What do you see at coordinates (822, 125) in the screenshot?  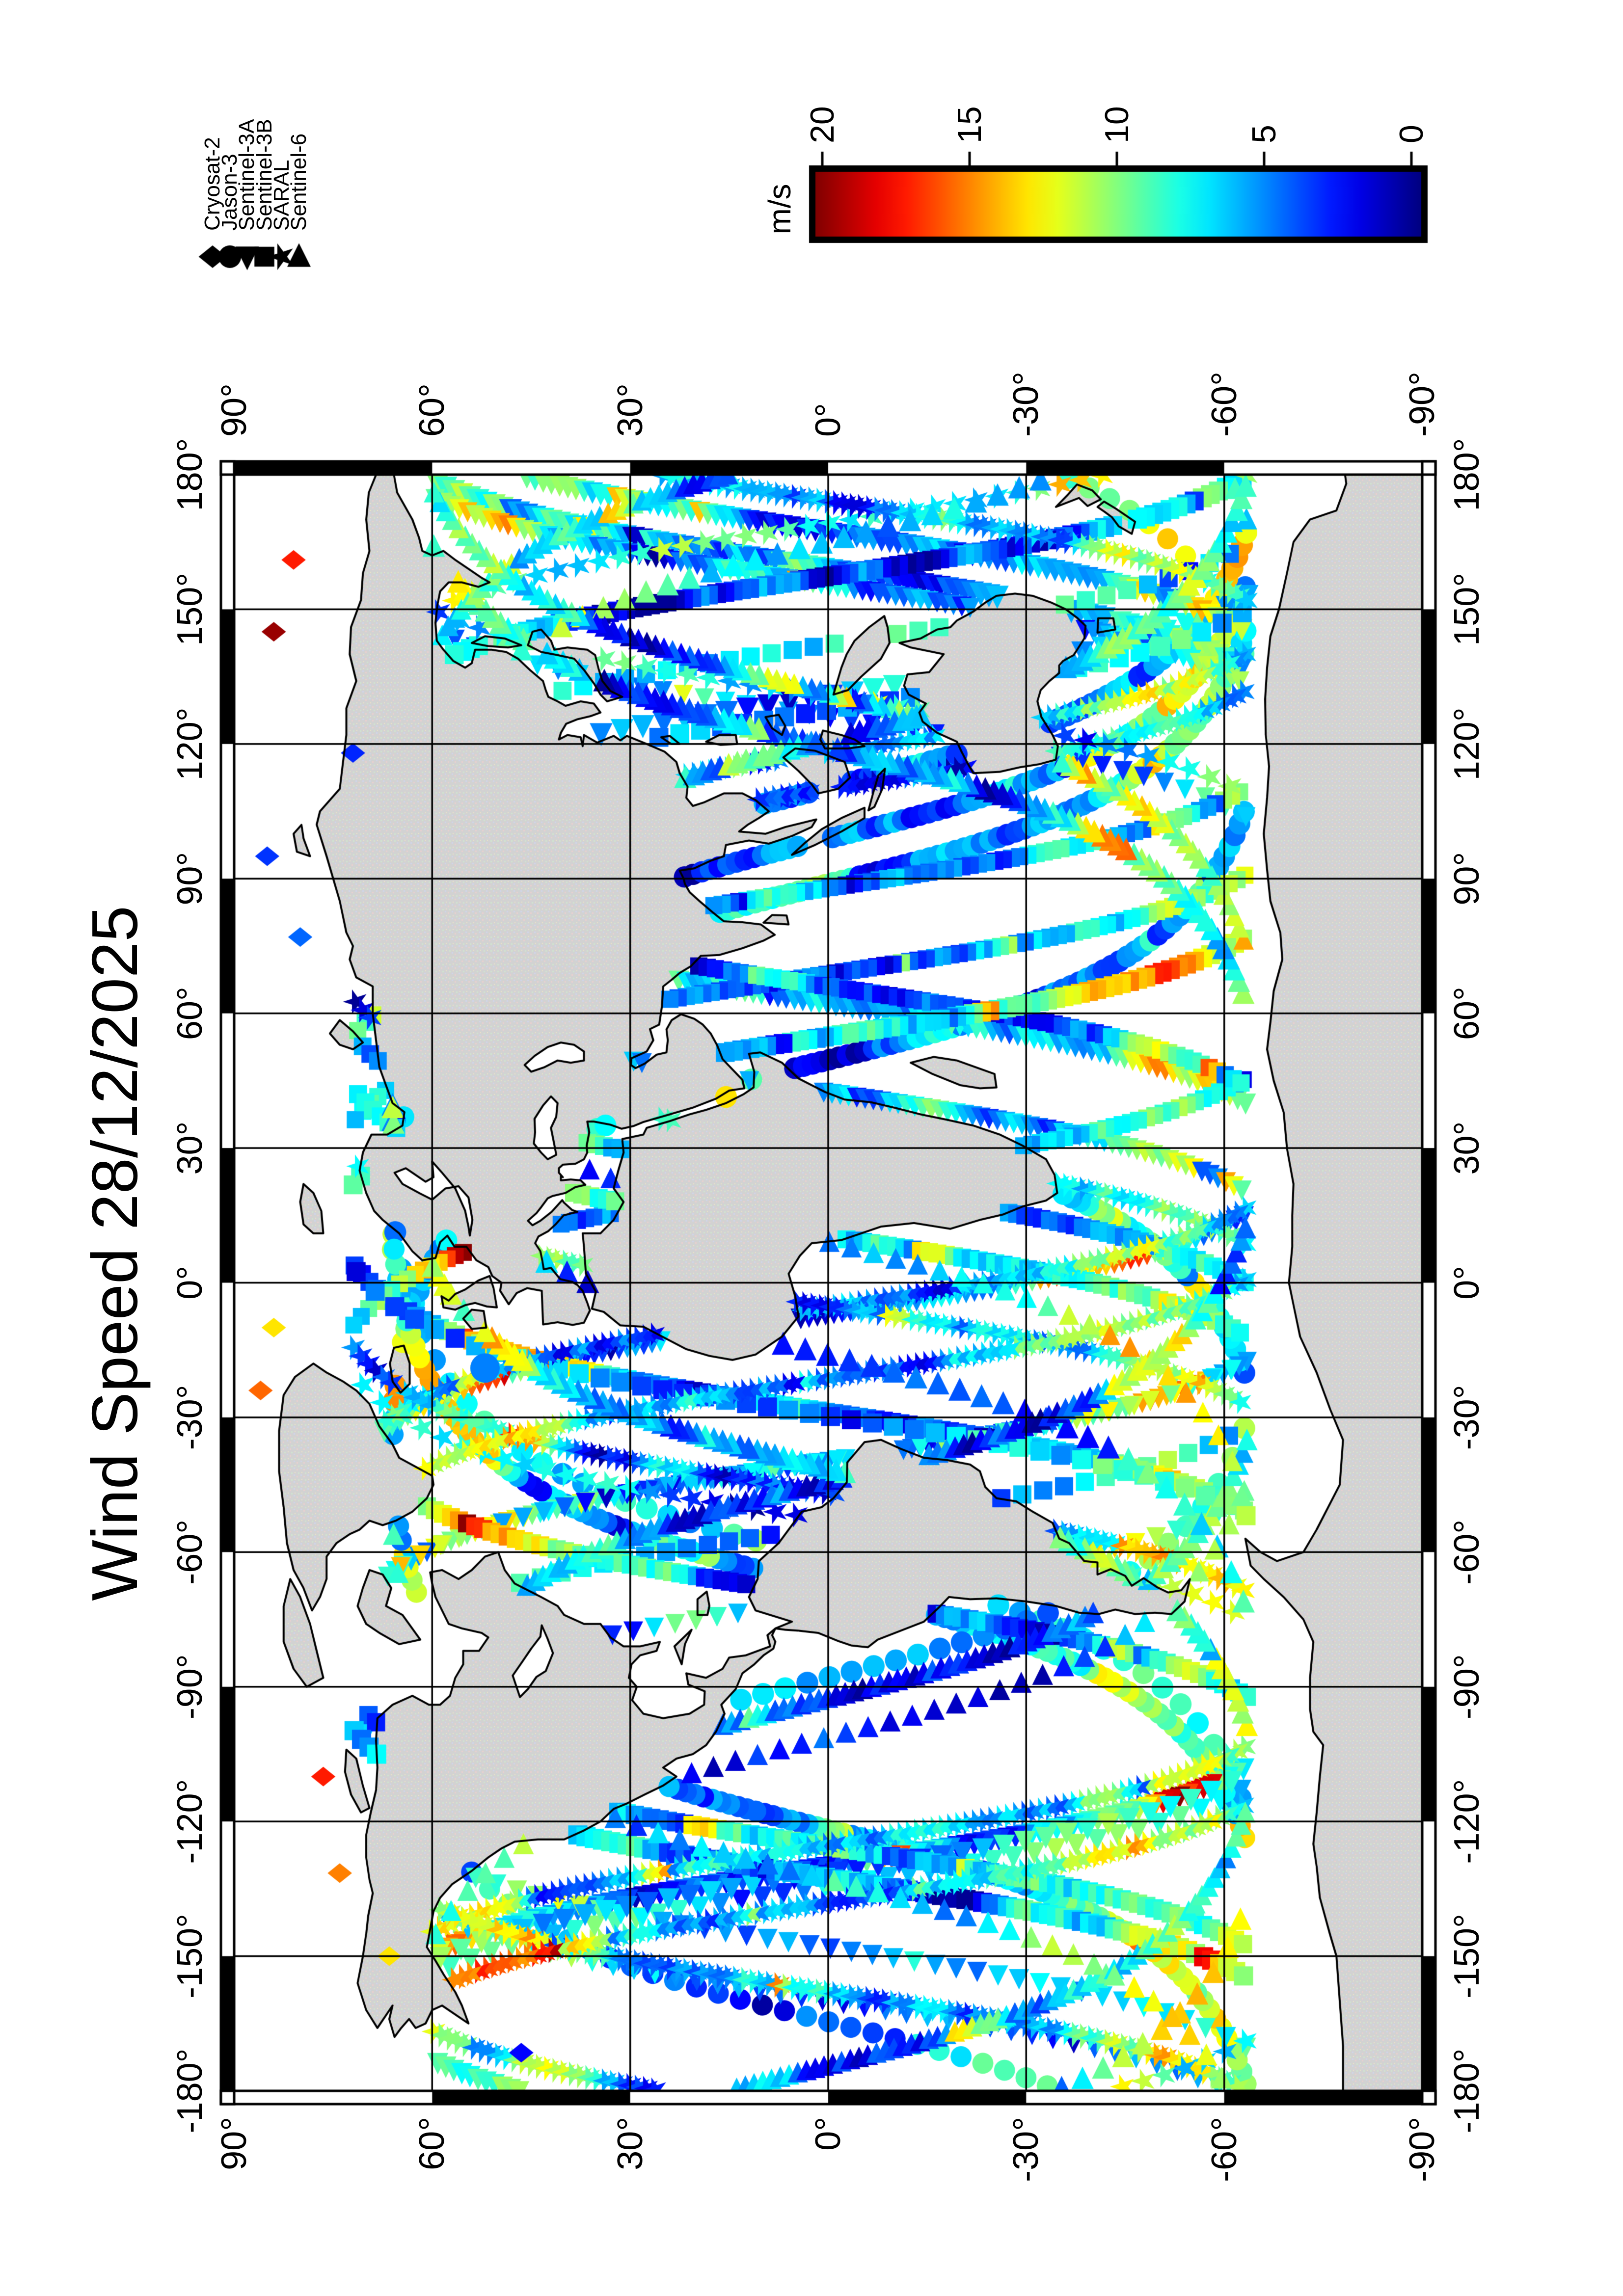 I see `colorbar-tick-label: 20` at bounding box center [822, 125].